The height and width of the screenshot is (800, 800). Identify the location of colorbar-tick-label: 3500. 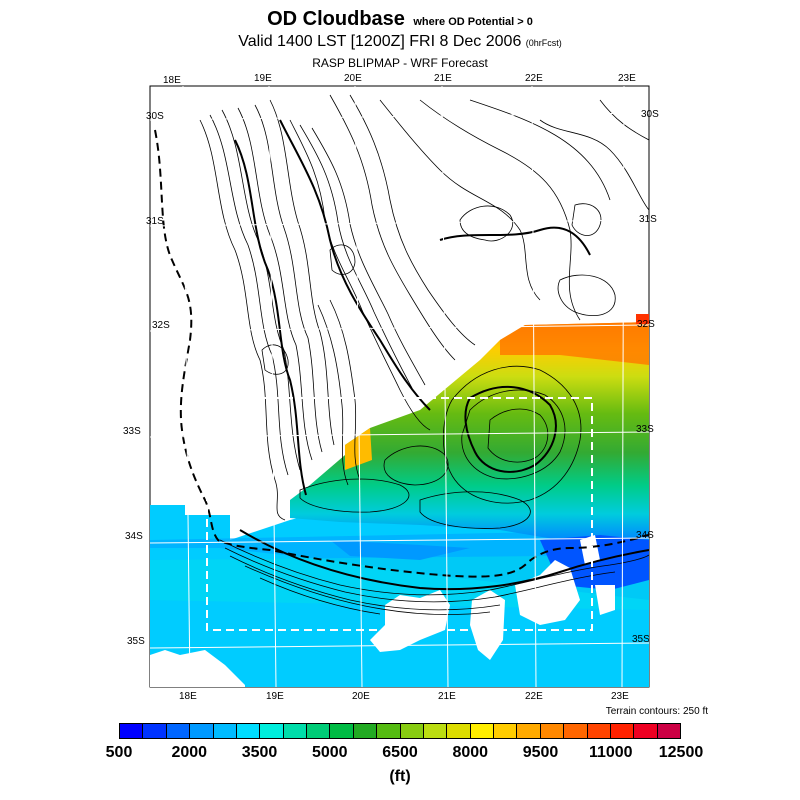
(259, 752).